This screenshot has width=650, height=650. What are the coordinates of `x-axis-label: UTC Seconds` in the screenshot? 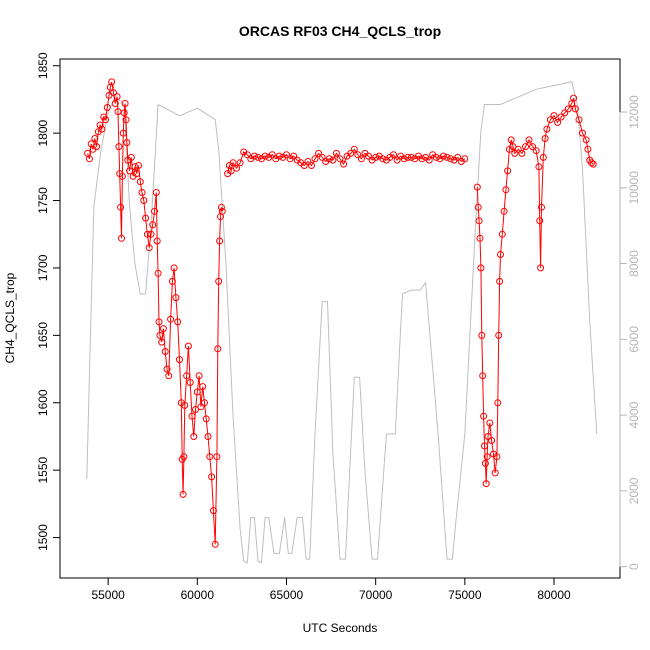 It's located at (340, 628).